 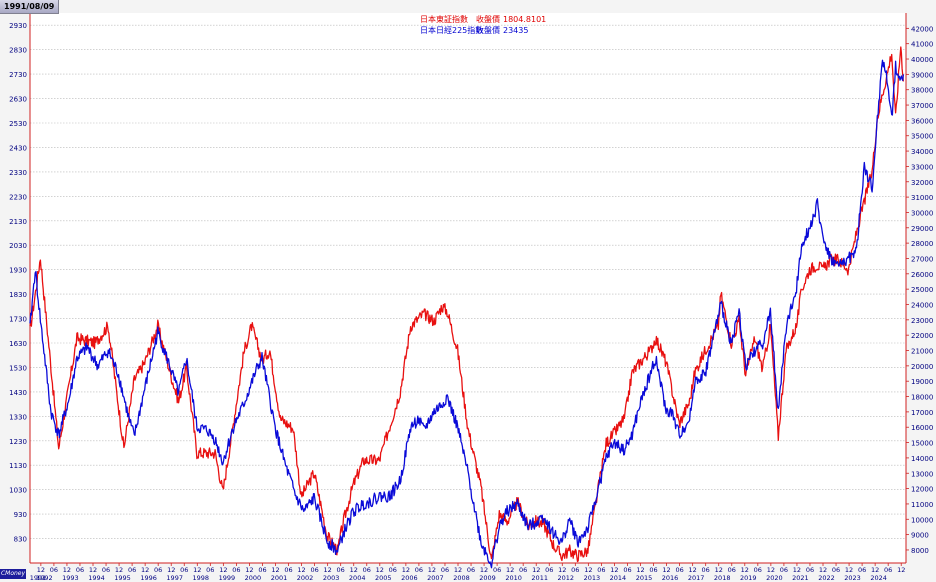 What do you see at coordinates (488, 19) in the screenshot?
I see `legend-series-1-value-label: 收盤價` at bounding box center [488, 19].